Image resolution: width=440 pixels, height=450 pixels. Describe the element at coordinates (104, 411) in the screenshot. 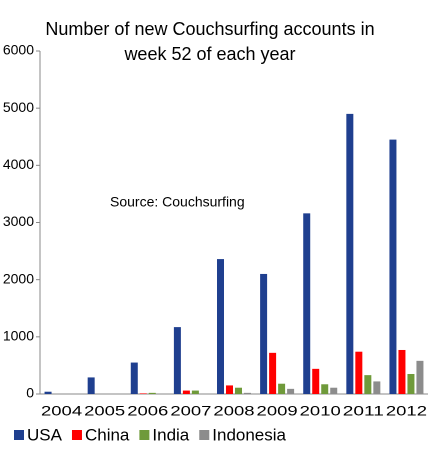

I see `x-tick-label: 2005` at that location.